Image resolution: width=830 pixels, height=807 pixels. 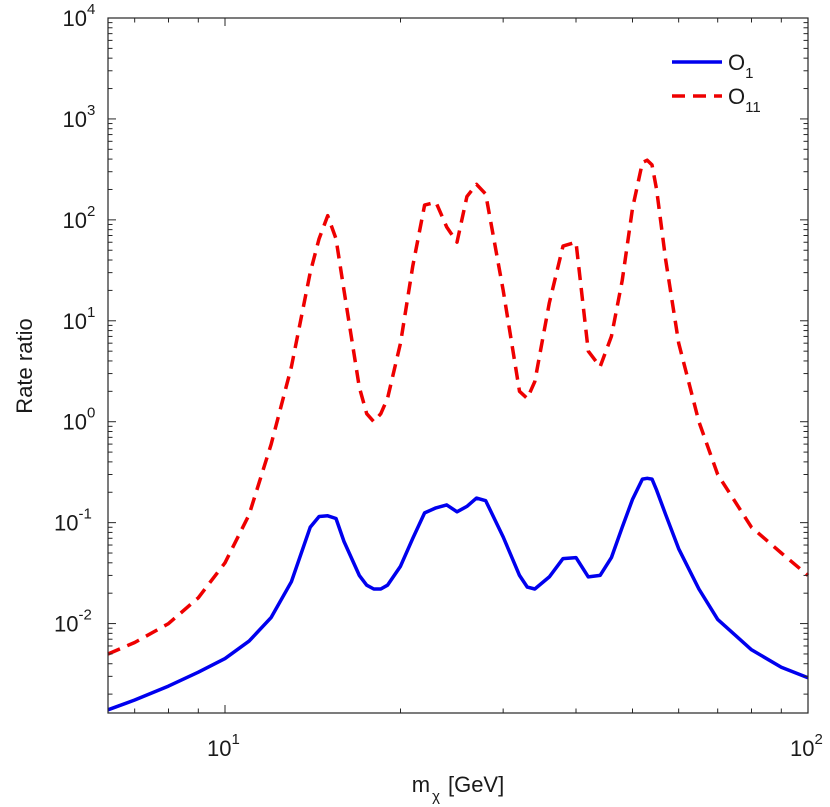 I want to click on x-tick-label: 10², so click(x=806, y=746).